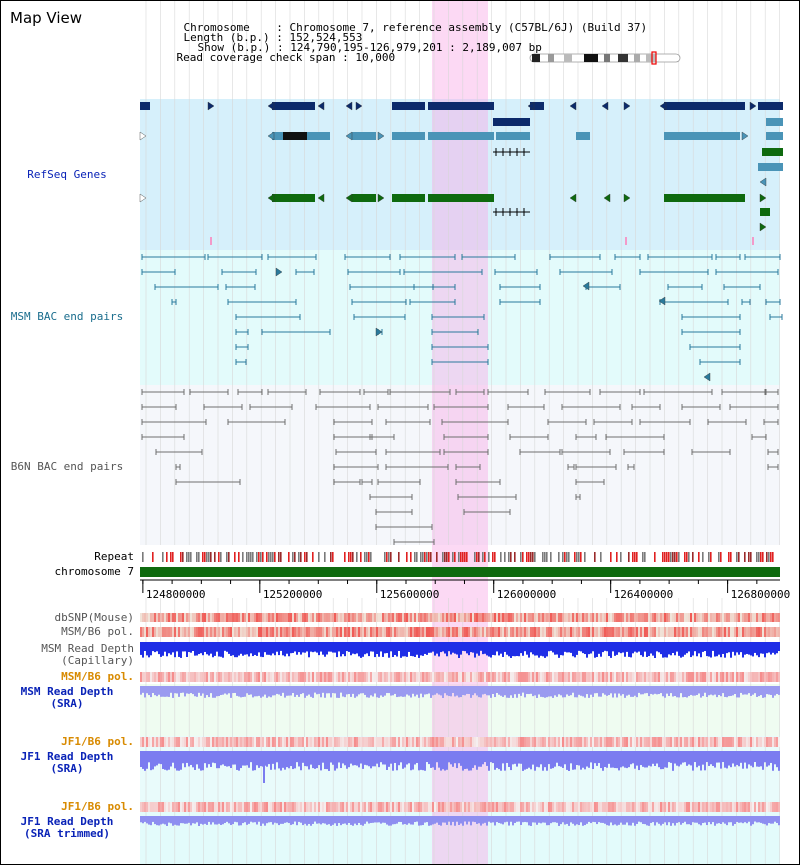 Image resolution: width=800 pixels, height=865 pixels. What do you see at coordinates (770, 106) in the screenshot?
I see `refseq-gene-exon` at bounding box center [770, 106].